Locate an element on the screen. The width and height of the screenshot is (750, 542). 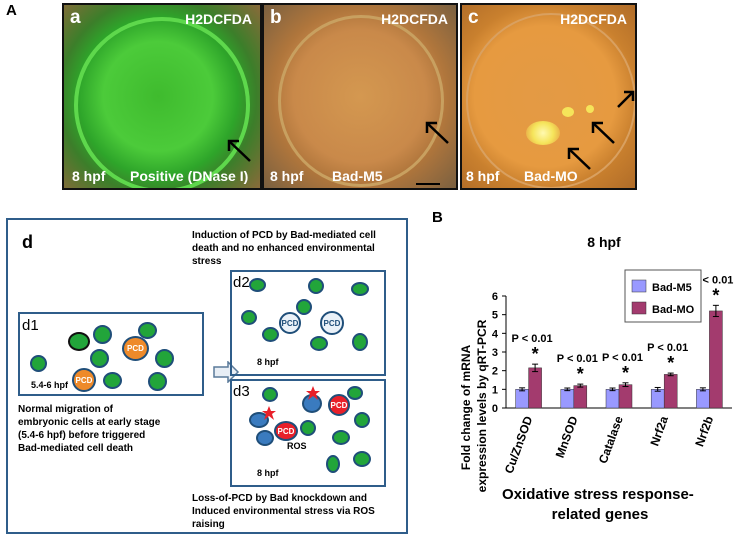
right-arrow-icon is located at coordinates (226, 372).